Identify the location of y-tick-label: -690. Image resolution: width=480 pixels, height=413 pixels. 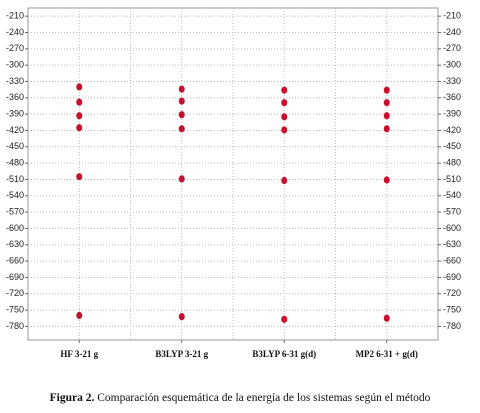
(15, 277).